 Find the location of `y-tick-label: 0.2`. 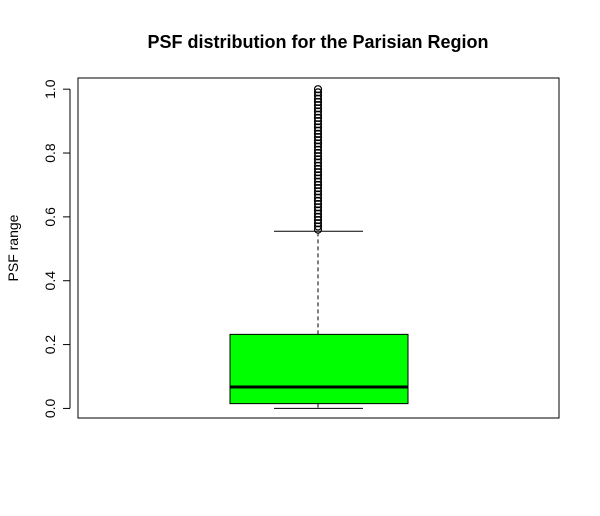

y-tick-label: 0.2 is located at coordinates (50, 345).